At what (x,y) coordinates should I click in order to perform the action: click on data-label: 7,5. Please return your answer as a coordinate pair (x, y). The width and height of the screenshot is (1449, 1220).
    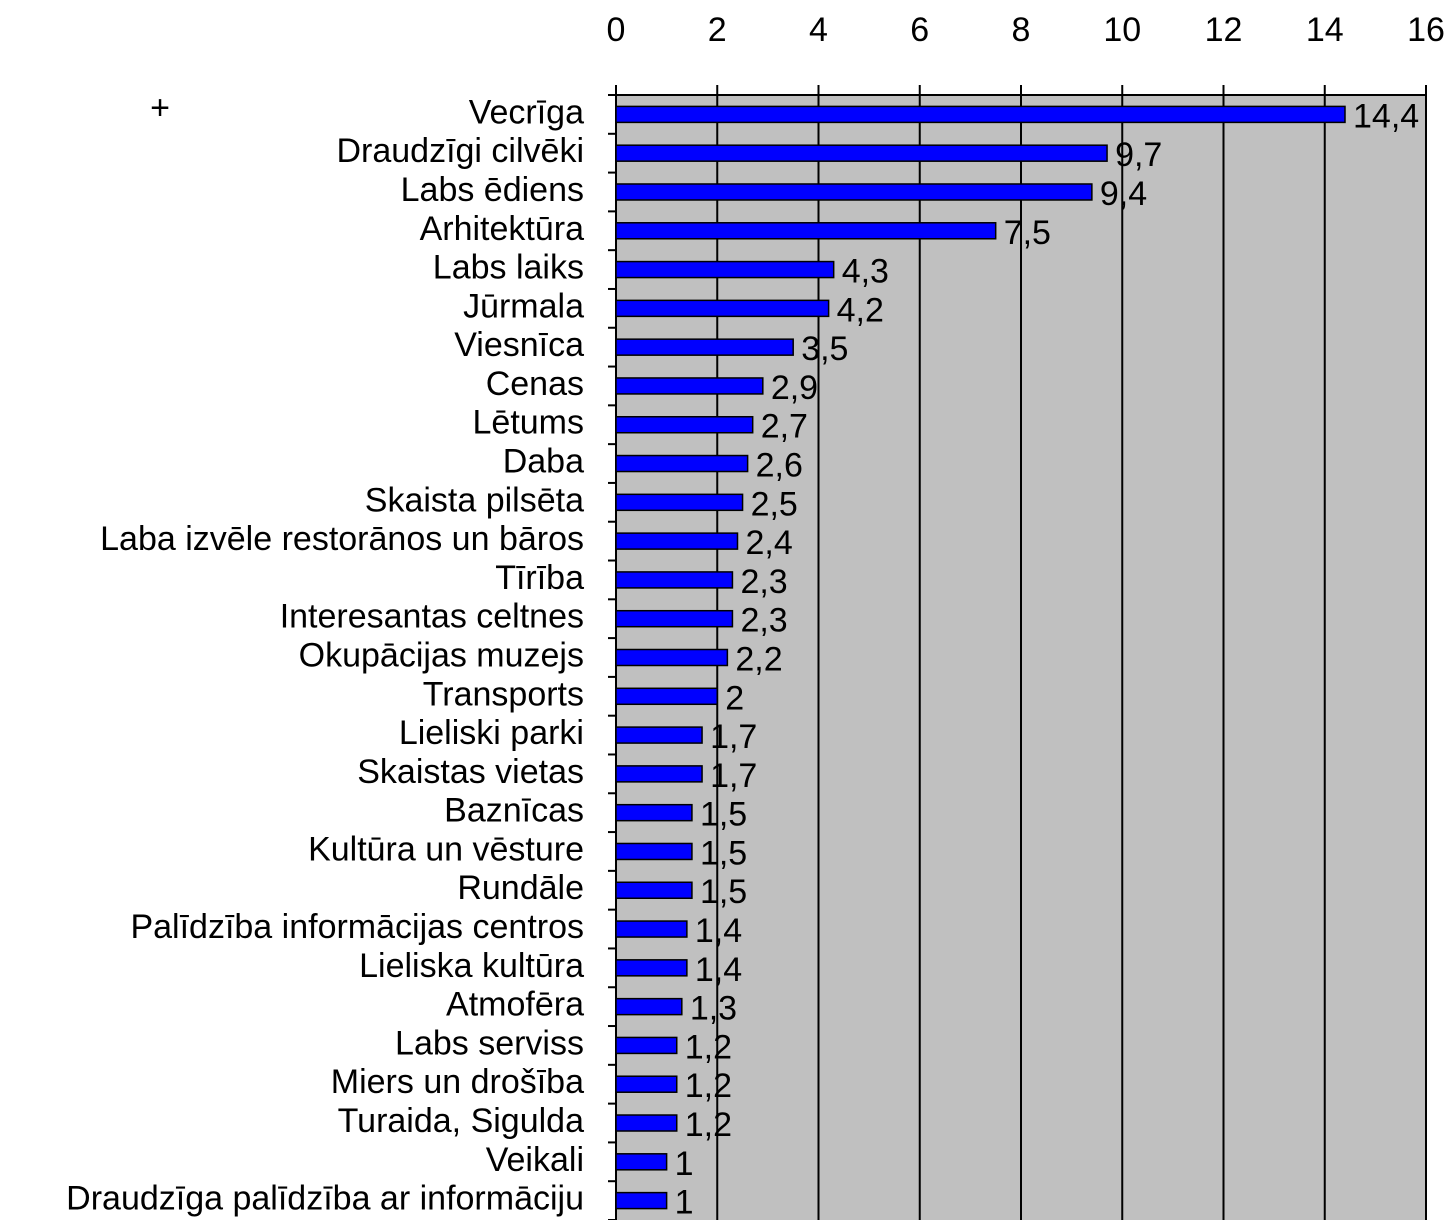
    Looking at the image, I should click on (1027, 233).